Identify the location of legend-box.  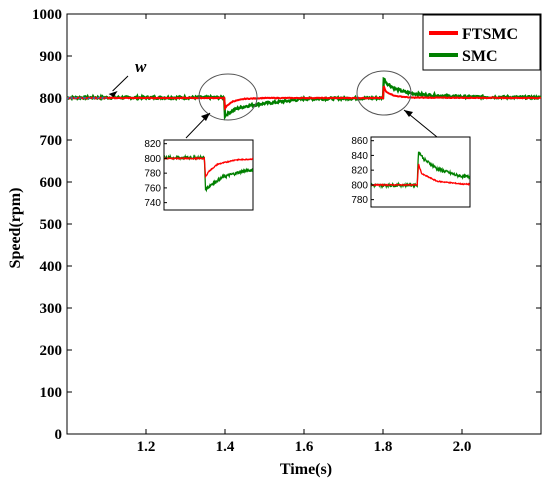
(481, 42).